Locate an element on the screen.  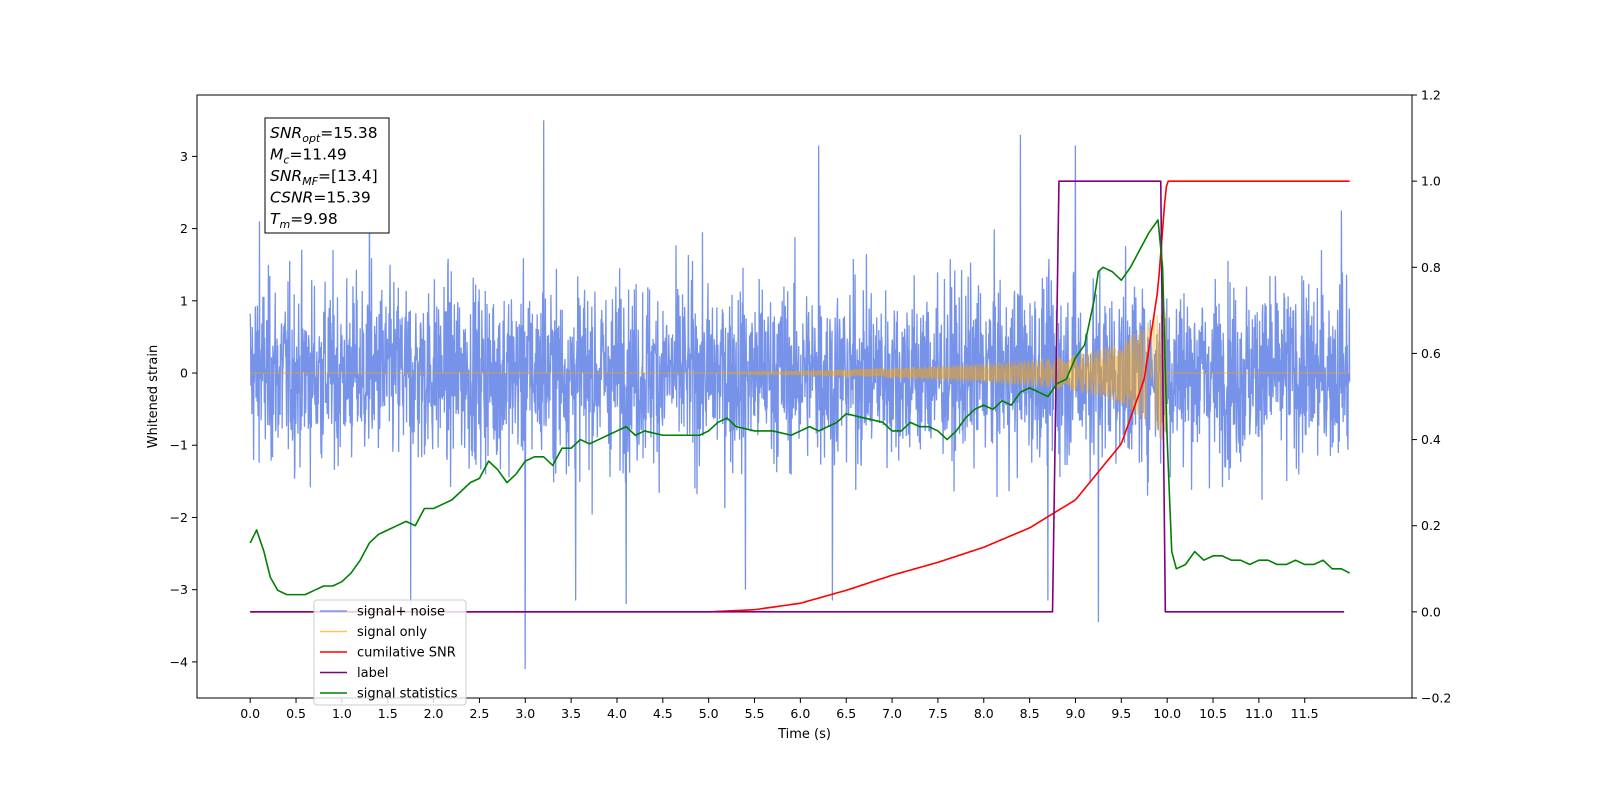
y-left-tick-label: 1 is located at coordinates (184, 300).